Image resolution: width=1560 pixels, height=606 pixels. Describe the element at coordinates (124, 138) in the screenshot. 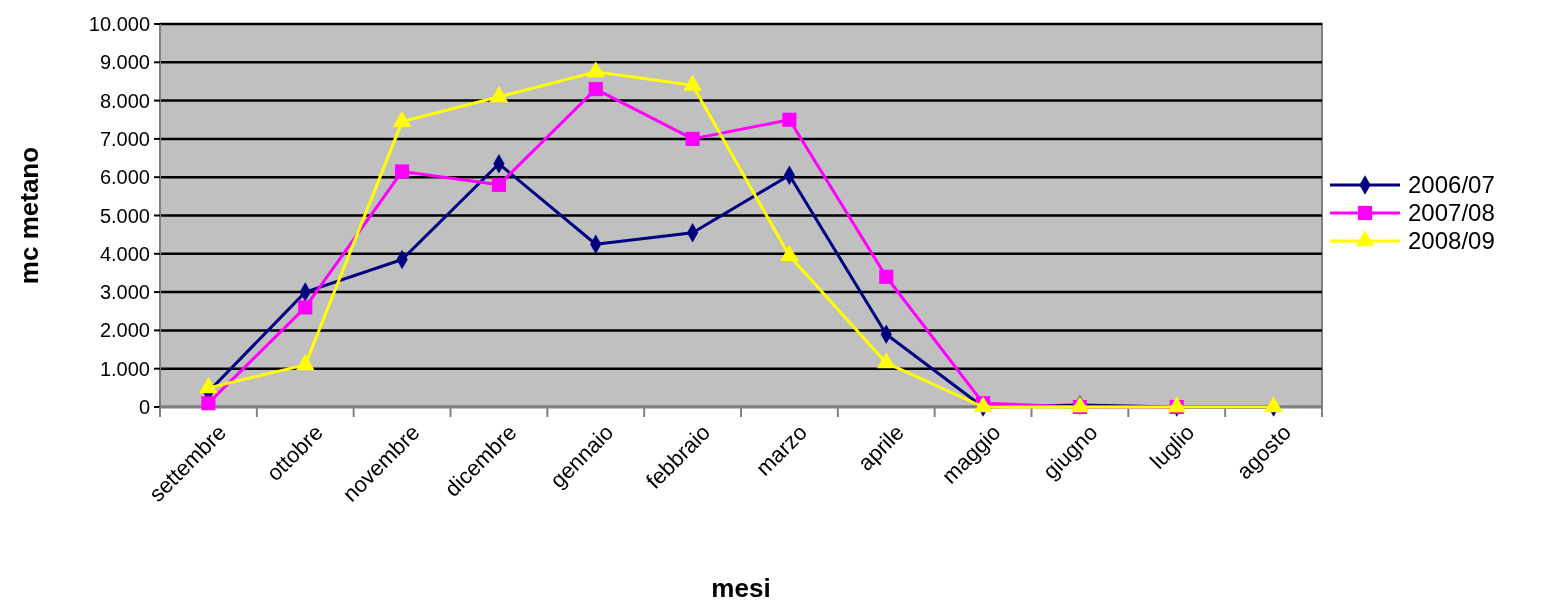

I see `y-tick-label: 7.000` at that location.